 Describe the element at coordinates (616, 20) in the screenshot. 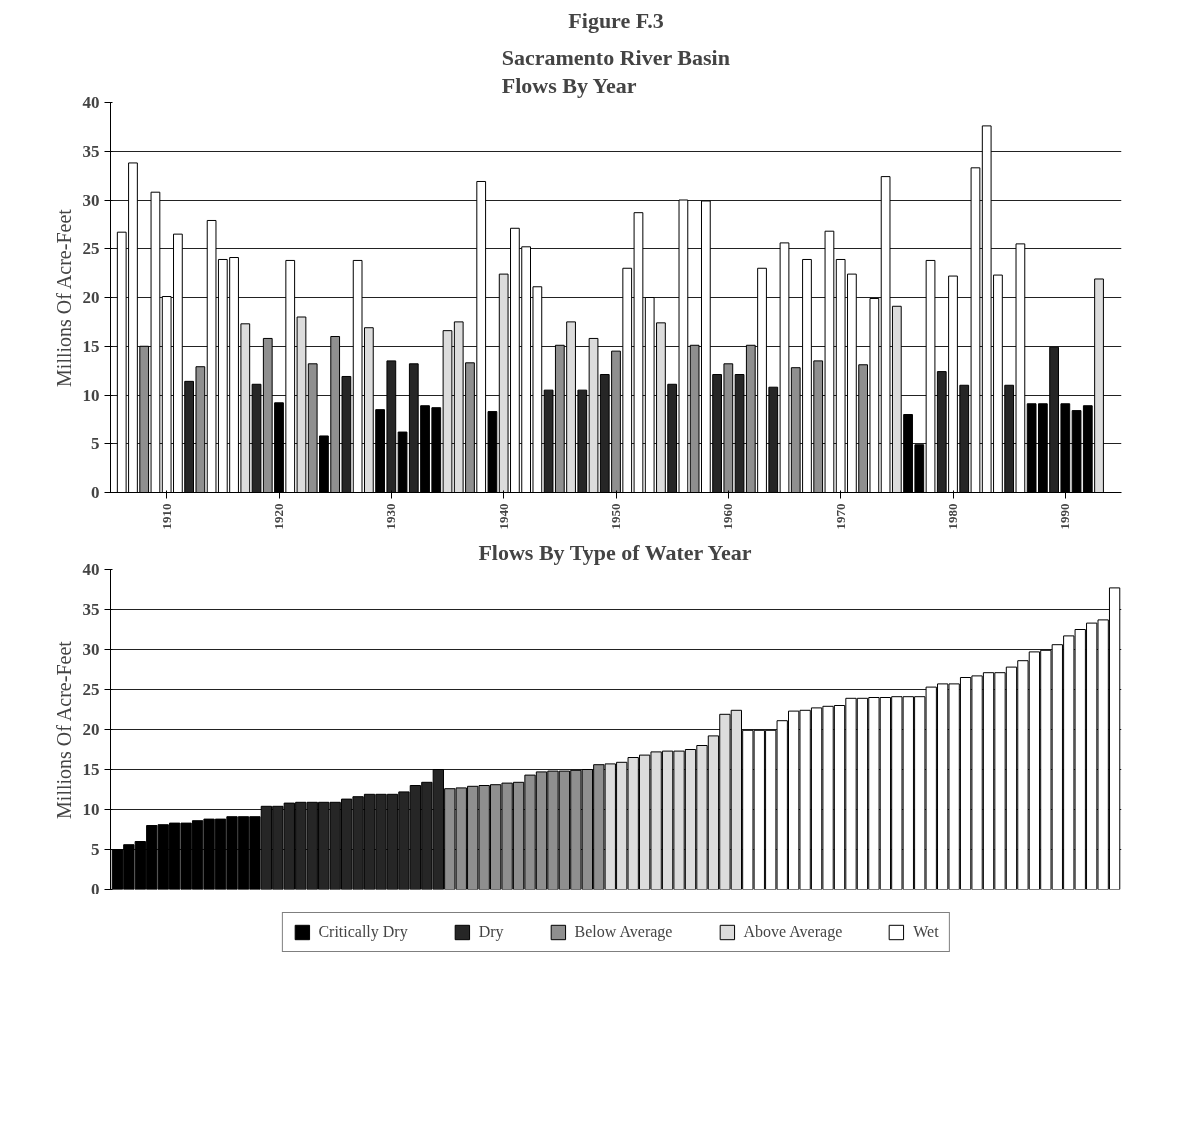

I see `chart-title: Figure F.3` at that location.